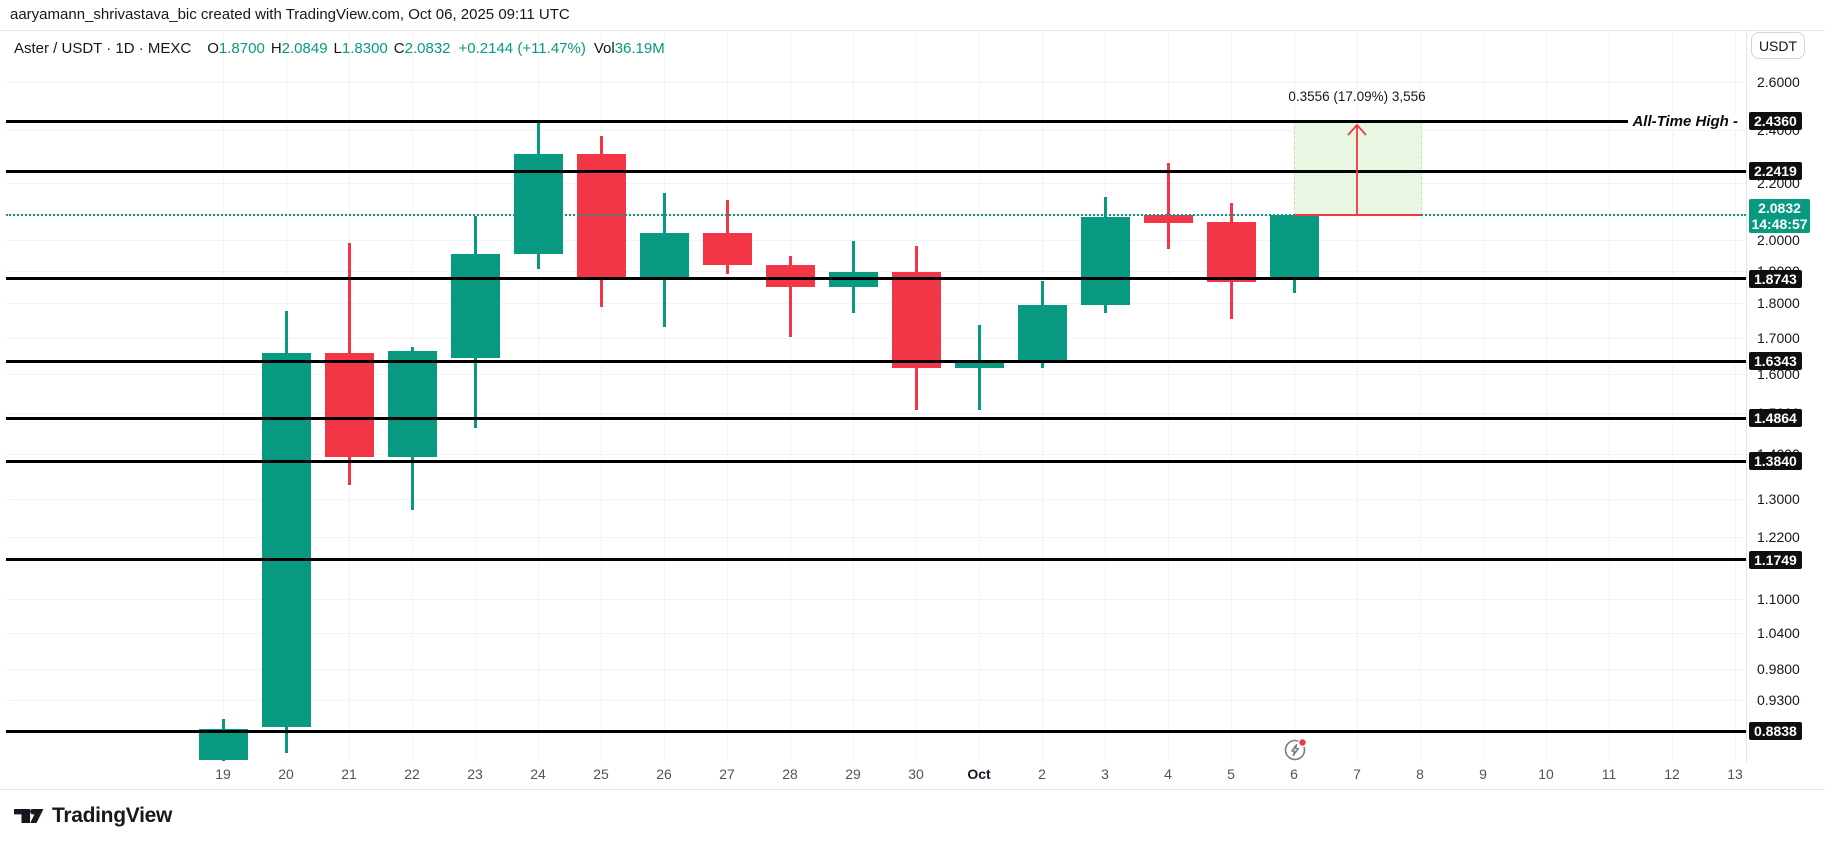 The width and height of the screenshot is (1825, 849). What do you see at coordinates (639, 48) in the screenshot?
I see `volume-value: 36.19M` at bounding box center [639, 48].